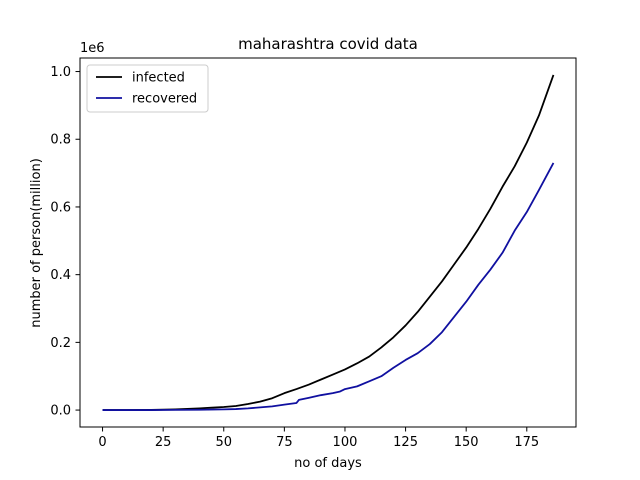  What do you see at coordinates (163, 442) in the screenshot?
I see `x-tick-label: 25` at bounding box center [163, 442].